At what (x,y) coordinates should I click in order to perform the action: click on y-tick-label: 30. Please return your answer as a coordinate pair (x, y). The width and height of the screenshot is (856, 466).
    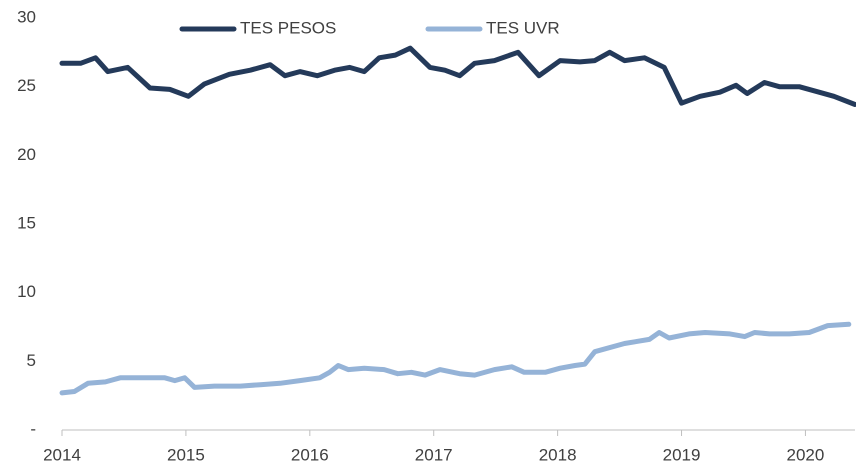
    Looking at the image, I should click on (26, 16).